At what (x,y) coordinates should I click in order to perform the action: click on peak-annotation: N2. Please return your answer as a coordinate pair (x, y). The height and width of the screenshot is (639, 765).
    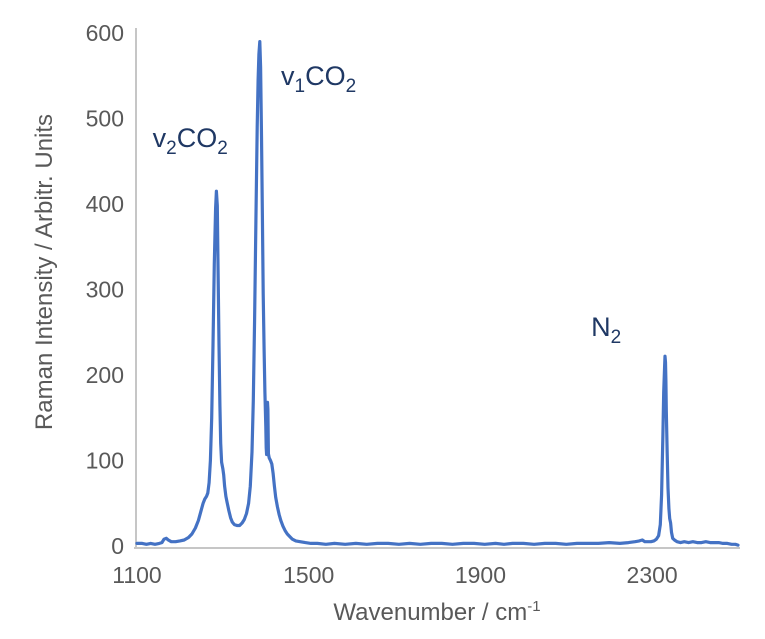
    Looking at the image, I should click on (606, 330).